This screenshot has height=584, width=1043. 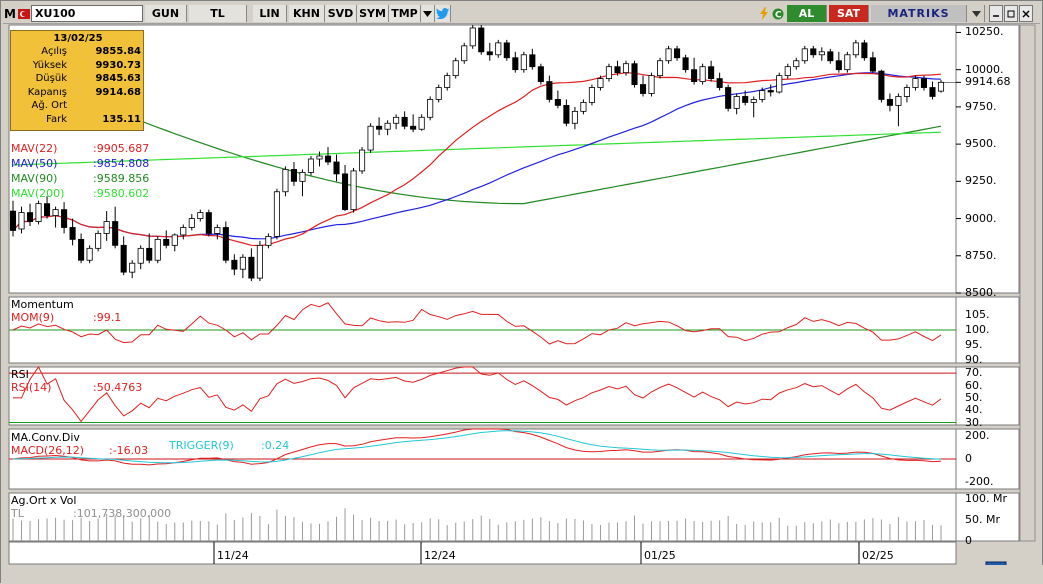 I want to click on info-row-label: Fark, so click(x=56, y=119).